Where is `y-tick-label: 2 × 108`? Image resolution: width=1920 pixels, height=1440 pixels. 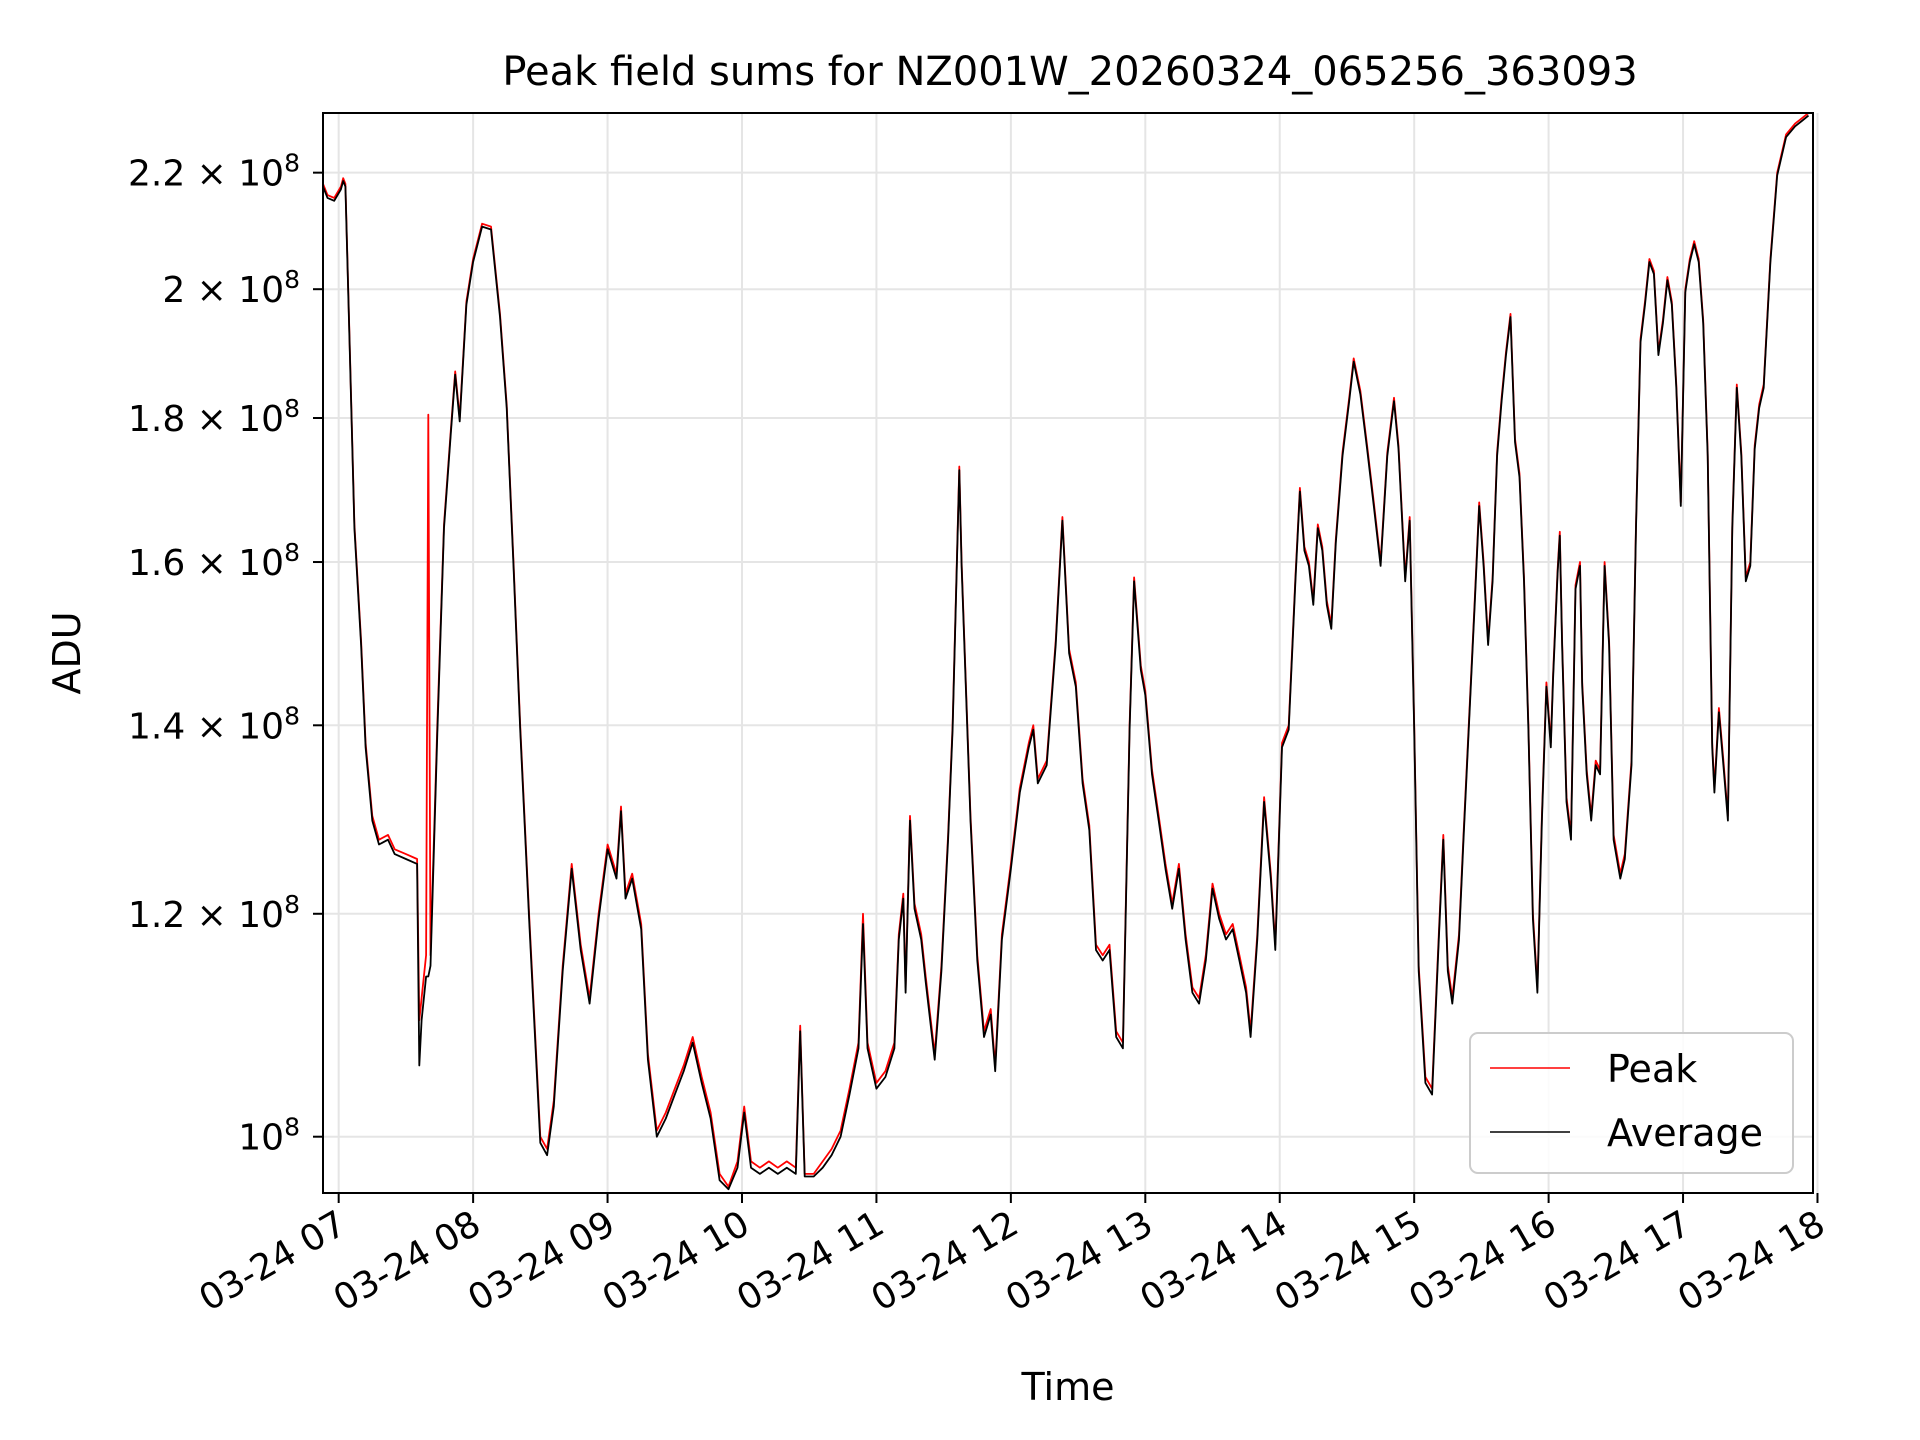 y-tick-label: 2 × 108 is located at coordinates (231, 288).